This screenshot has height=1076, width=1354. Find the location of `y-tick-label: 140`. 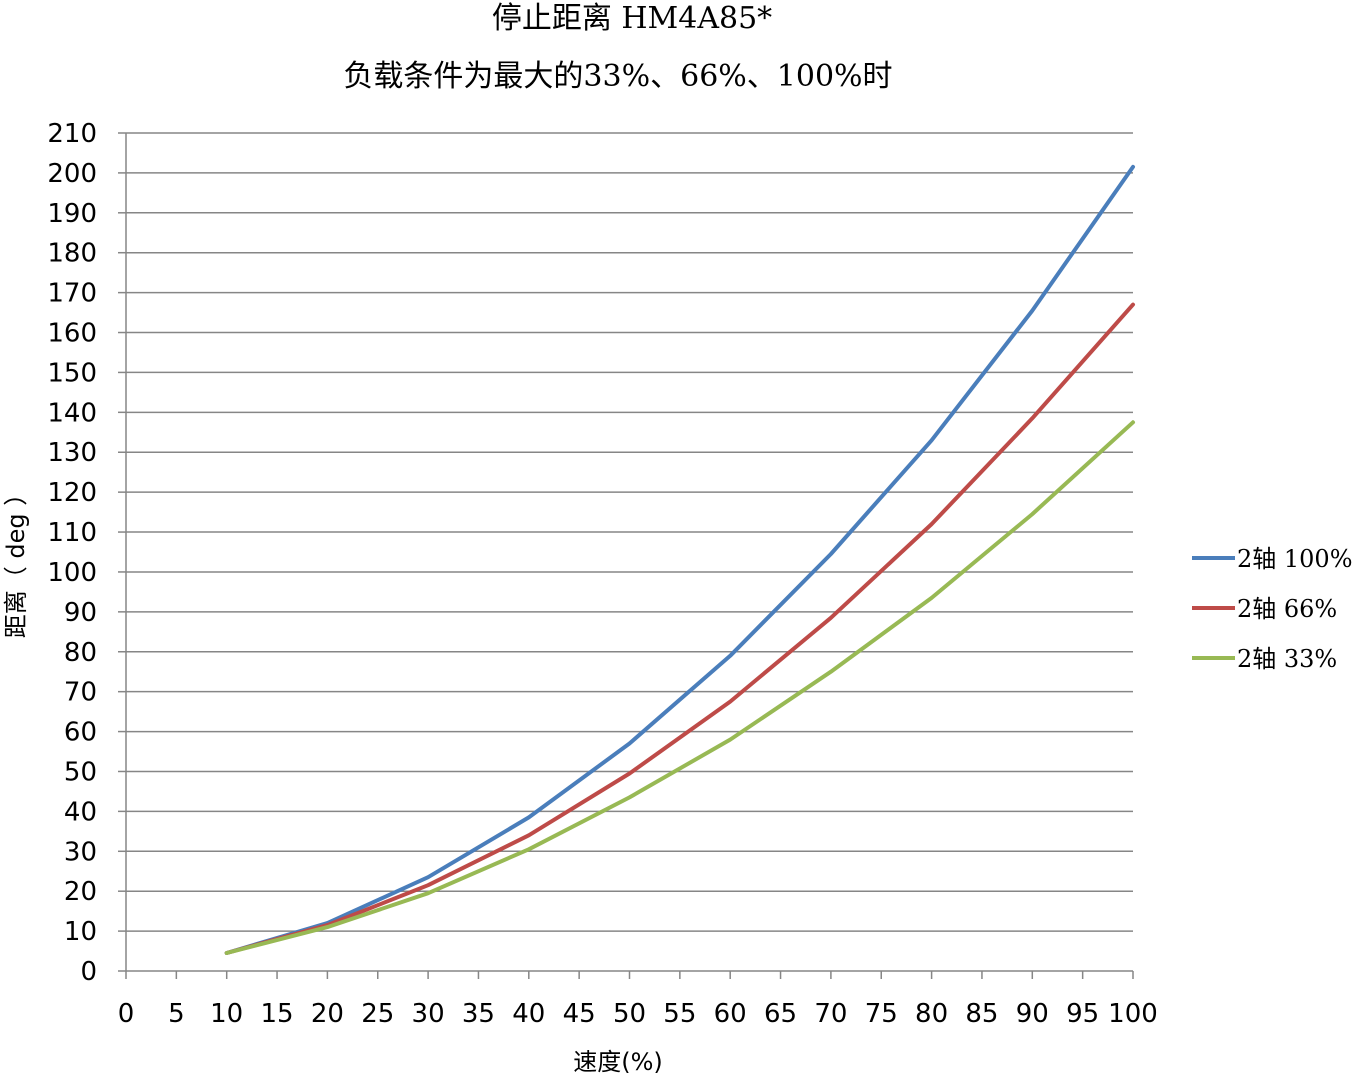

y-tick-label: 140 is located at coordinates (72, 413).